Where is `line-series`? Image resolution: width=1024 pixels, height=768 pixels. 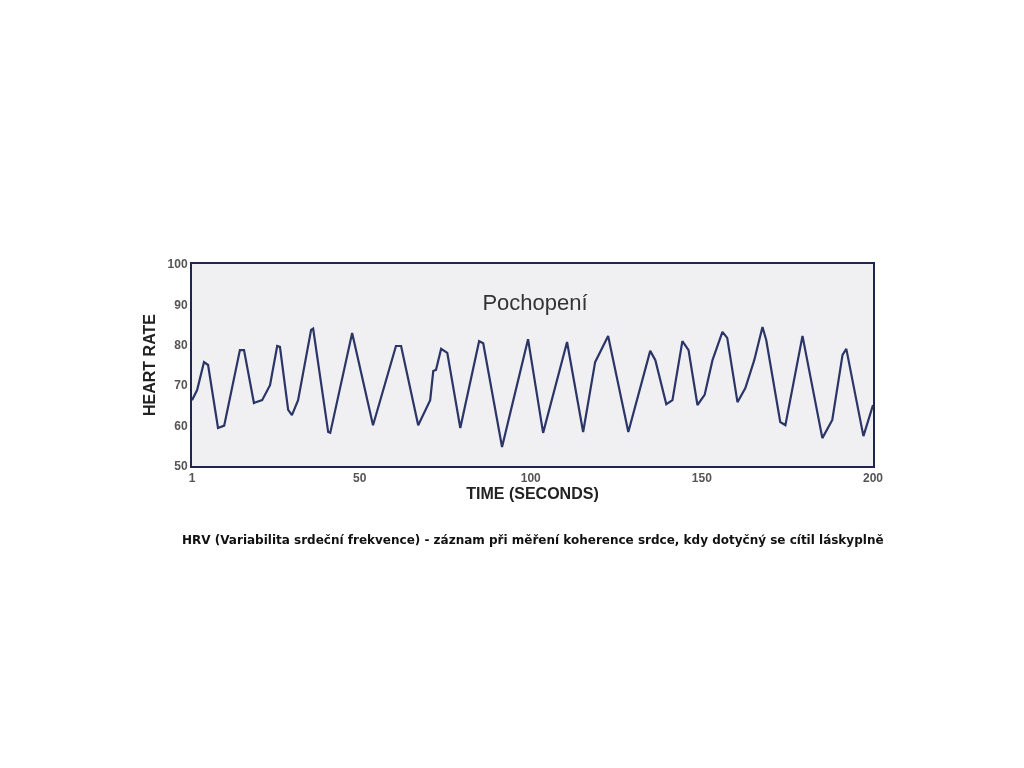
line-series is located at coordinates (532, 387).